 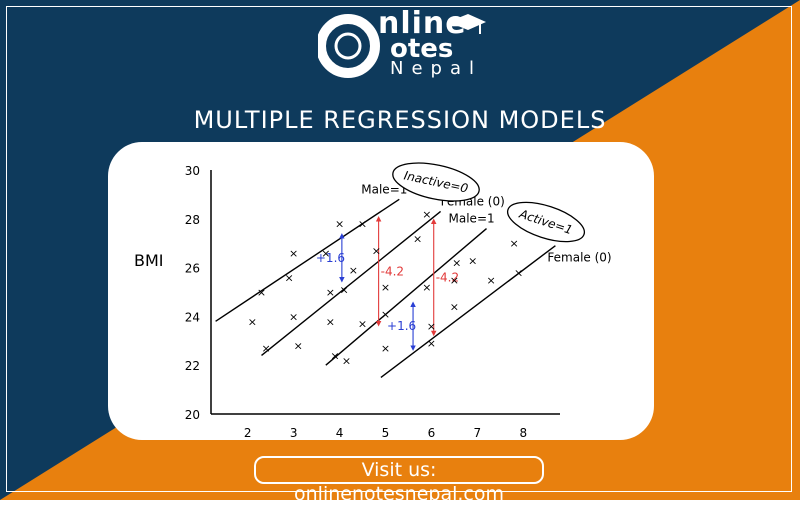 I want to click on logo-word-nepal: Nepal, so click(x=436, y=68).